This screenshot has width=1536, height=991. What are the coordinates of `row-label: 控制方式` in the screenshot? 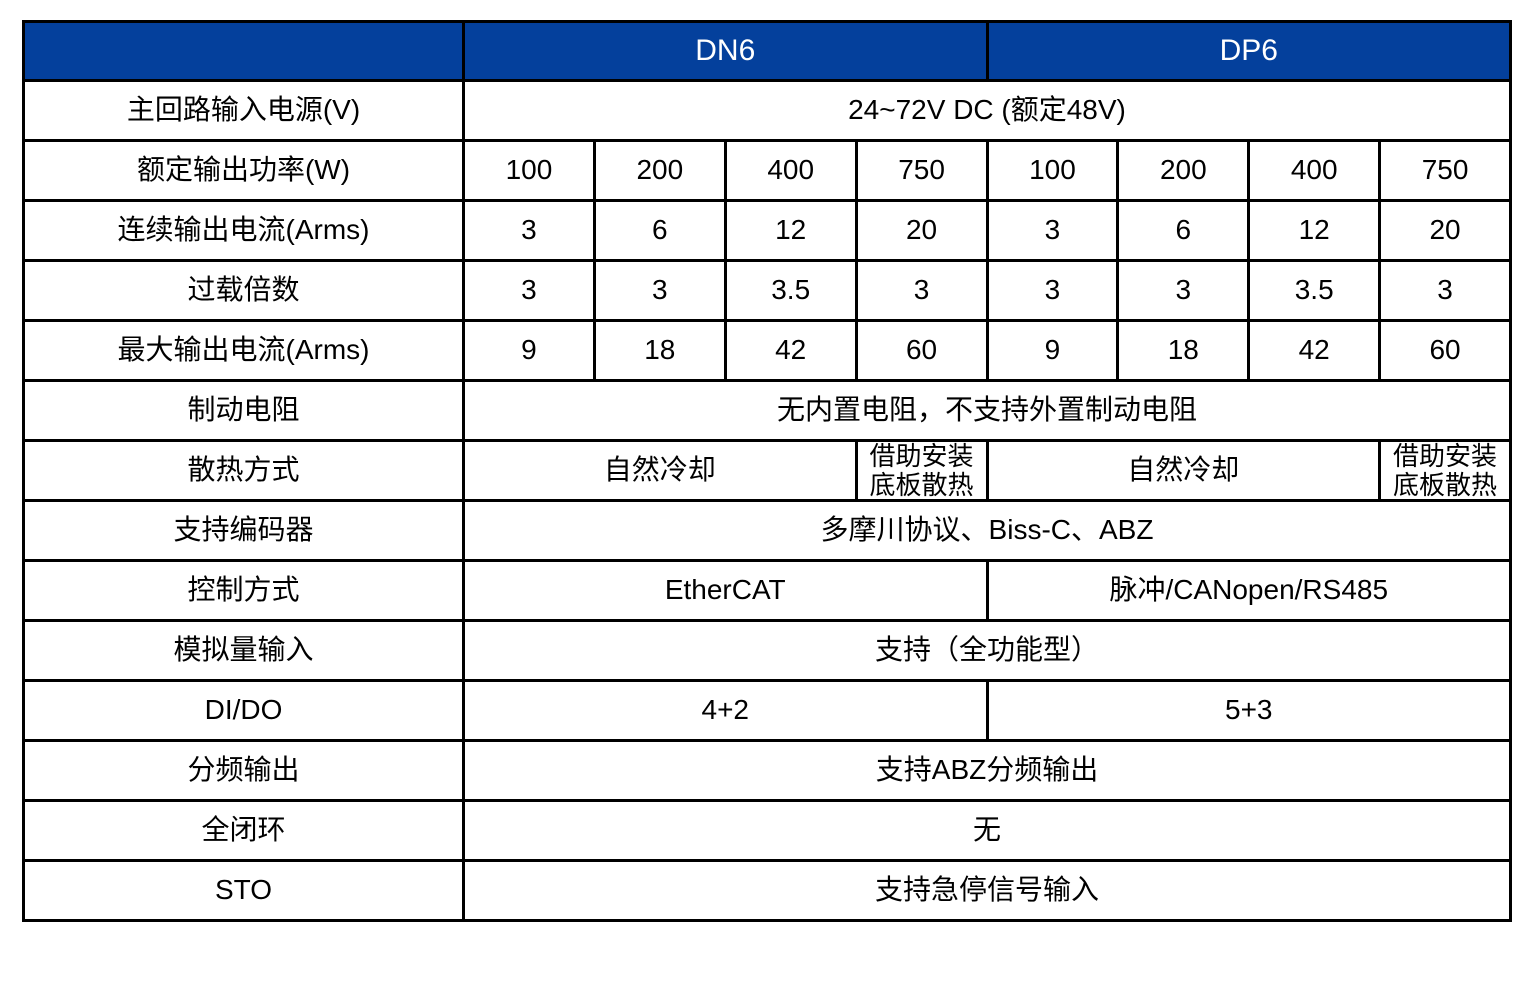 It's located at (243, 590).